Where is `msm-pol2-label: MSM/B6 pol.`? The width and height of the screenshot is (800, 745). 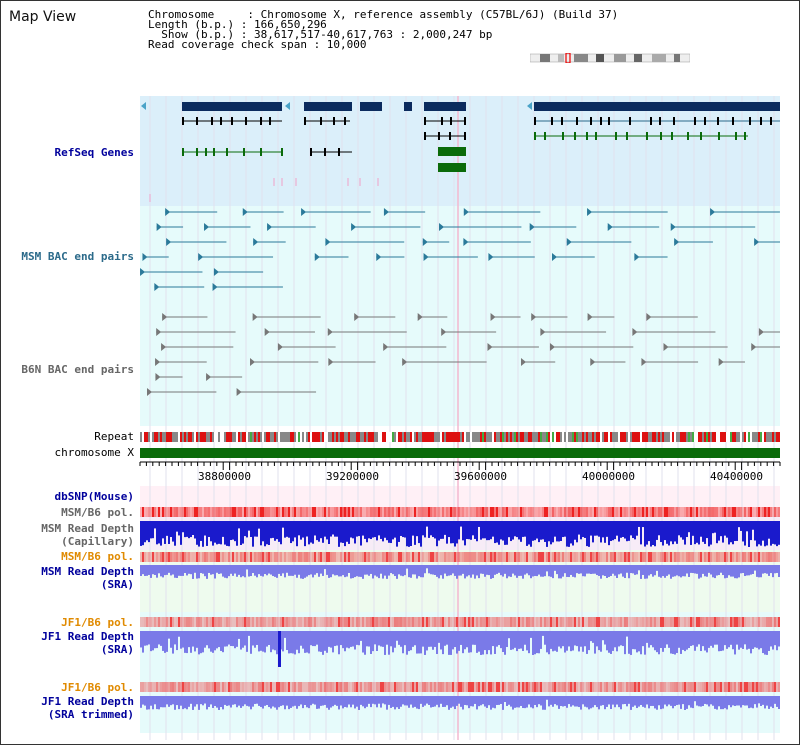
msm-pol2-label: MSM/B6 pol. is located at coordinates (97, 556).